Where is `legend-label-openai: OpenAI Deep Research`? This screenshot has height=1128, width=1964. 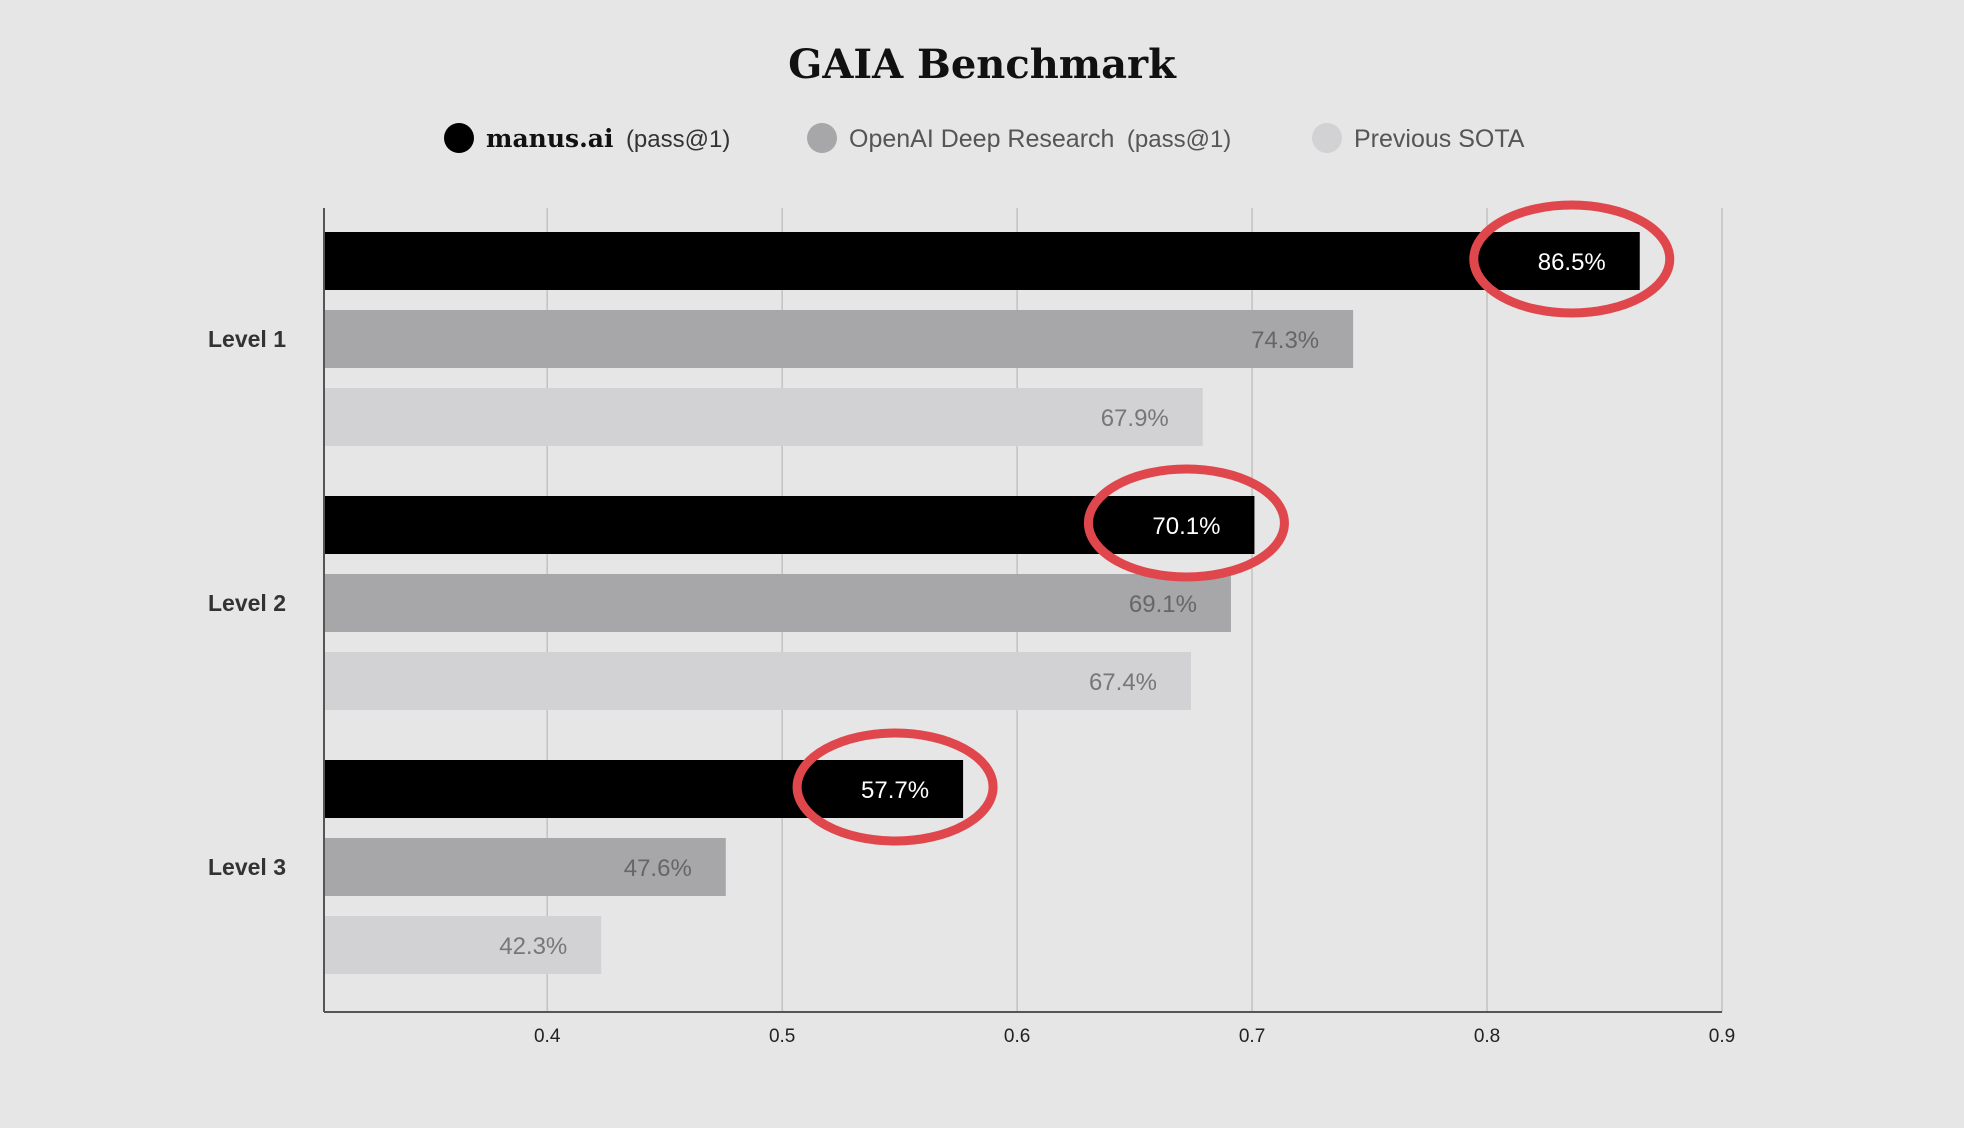 legend-label-openai: OpenAI Deep Research is located at coordinates (981, 139).